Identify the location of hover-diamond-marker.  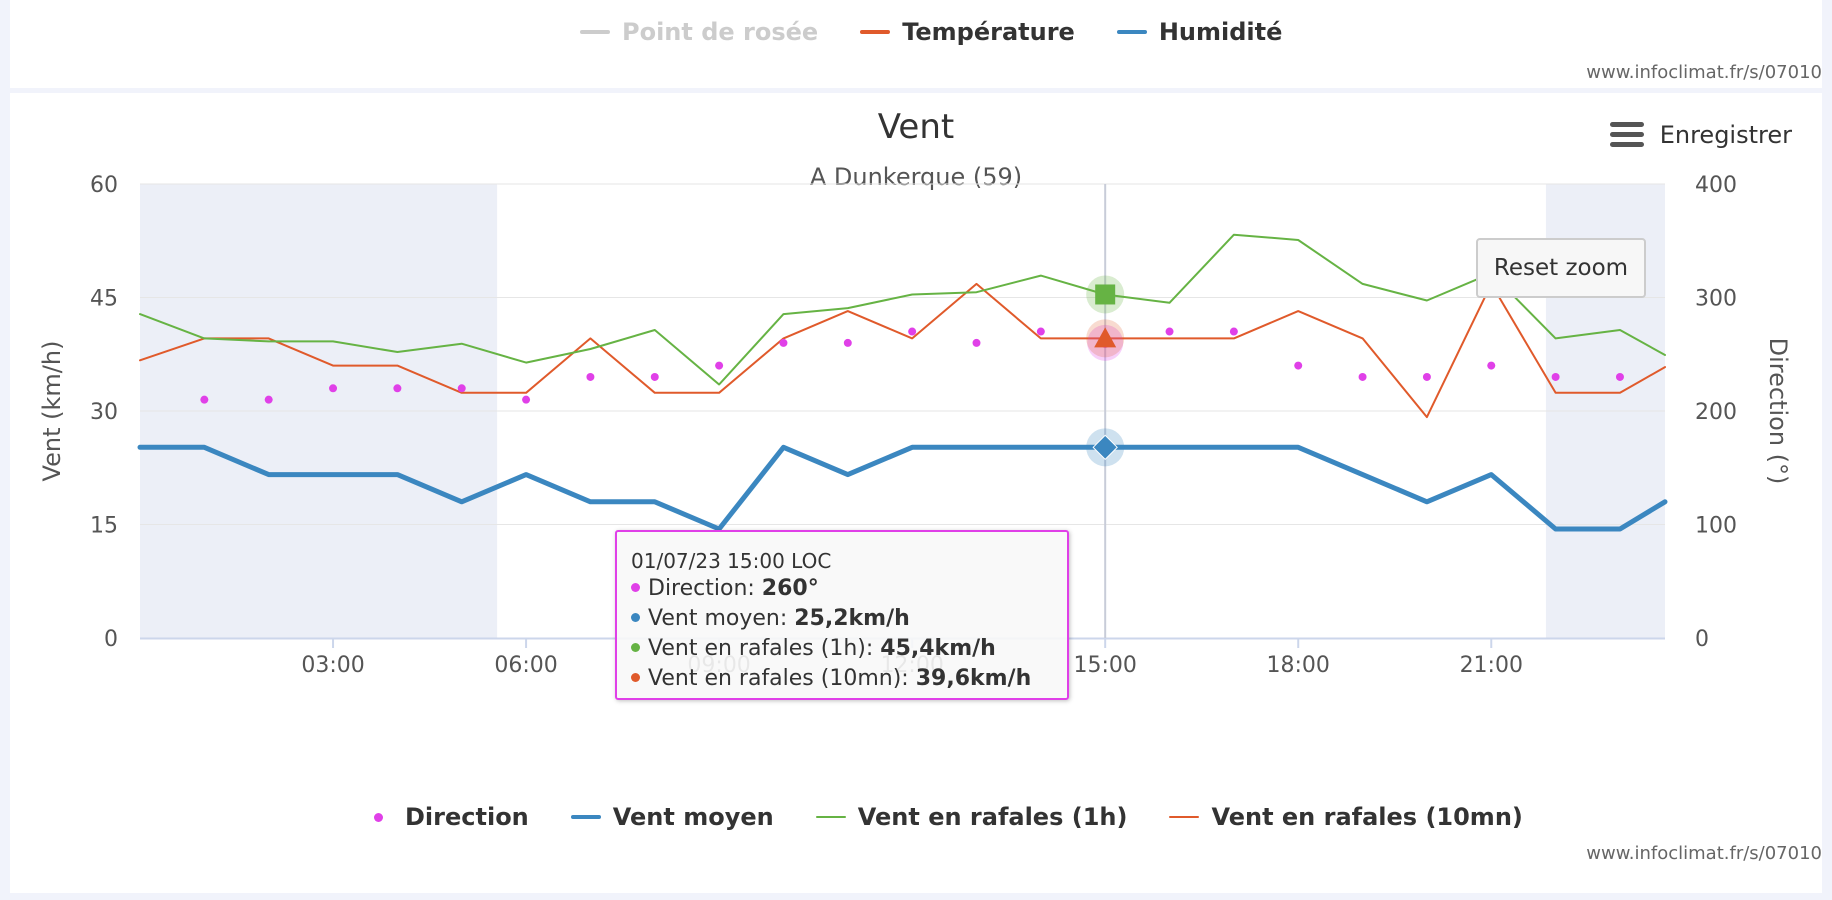
(1105, 447).